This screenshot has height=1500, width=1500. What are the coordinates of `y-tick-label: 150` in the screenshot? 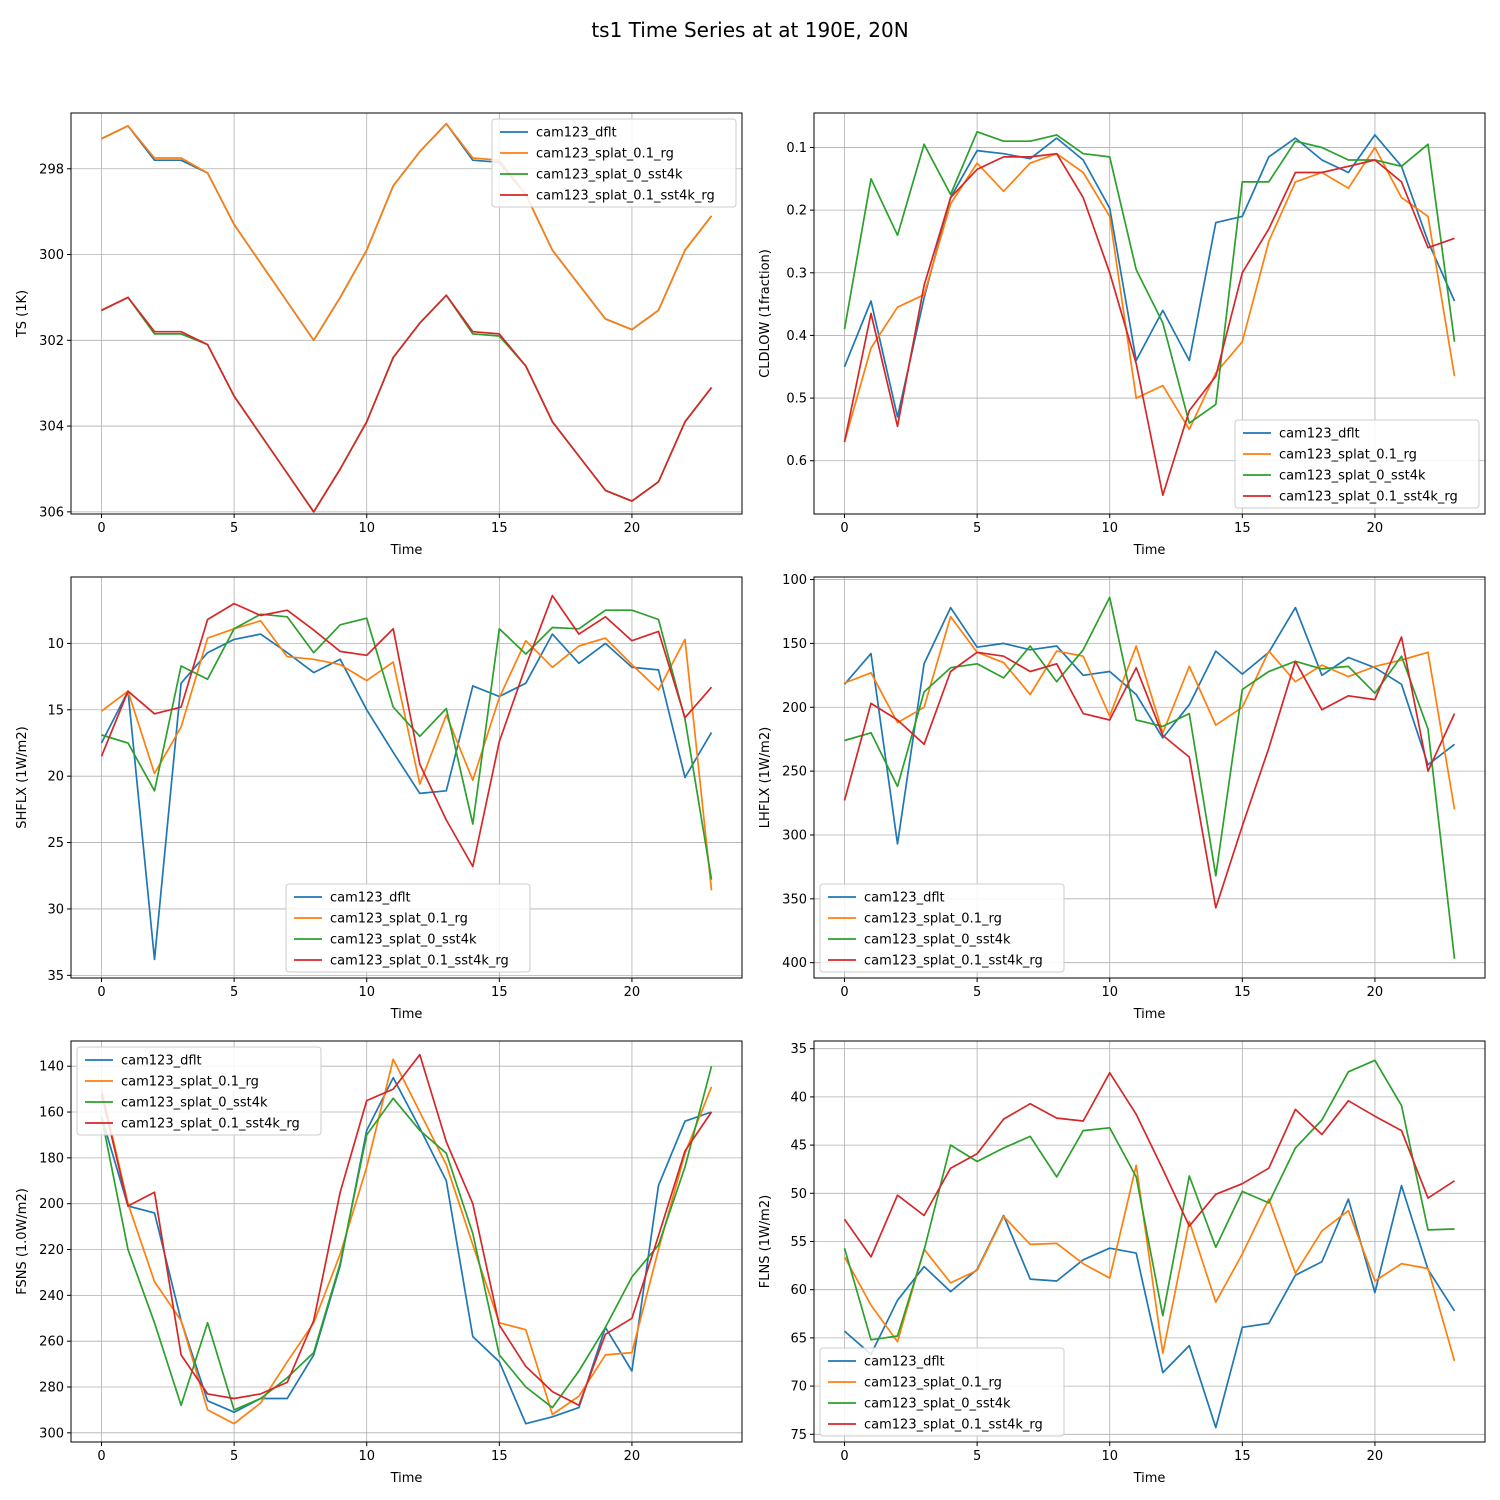 It's located at (794, 644).